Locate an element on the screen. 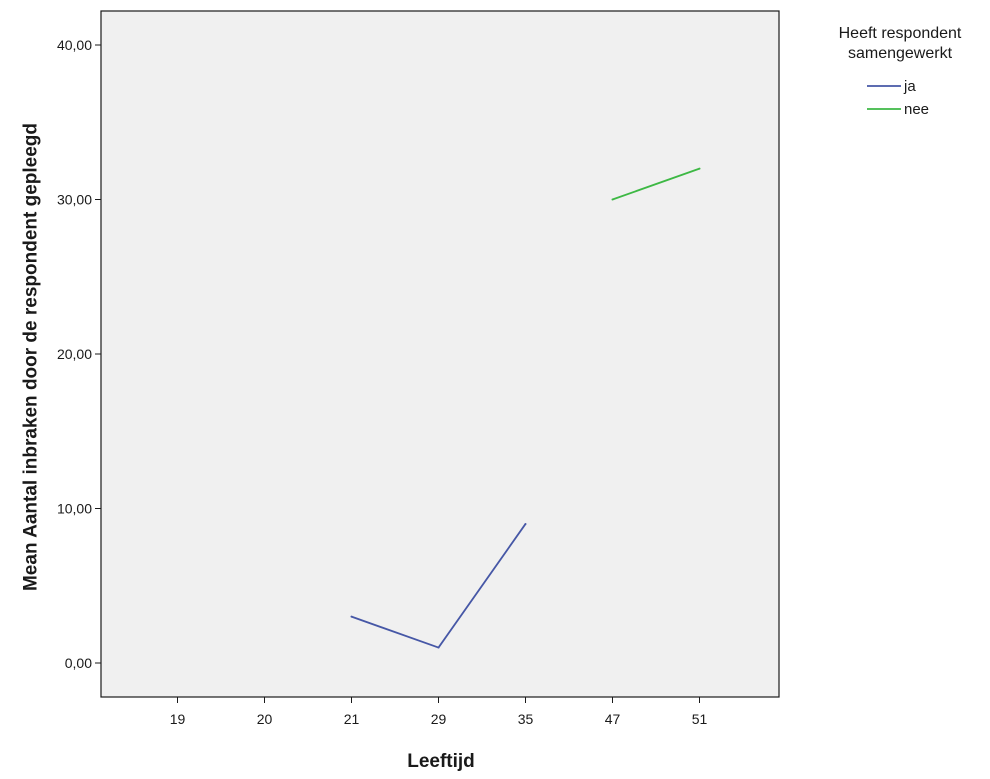  x-tick-label: 51 is located at coordinates (700, 719).